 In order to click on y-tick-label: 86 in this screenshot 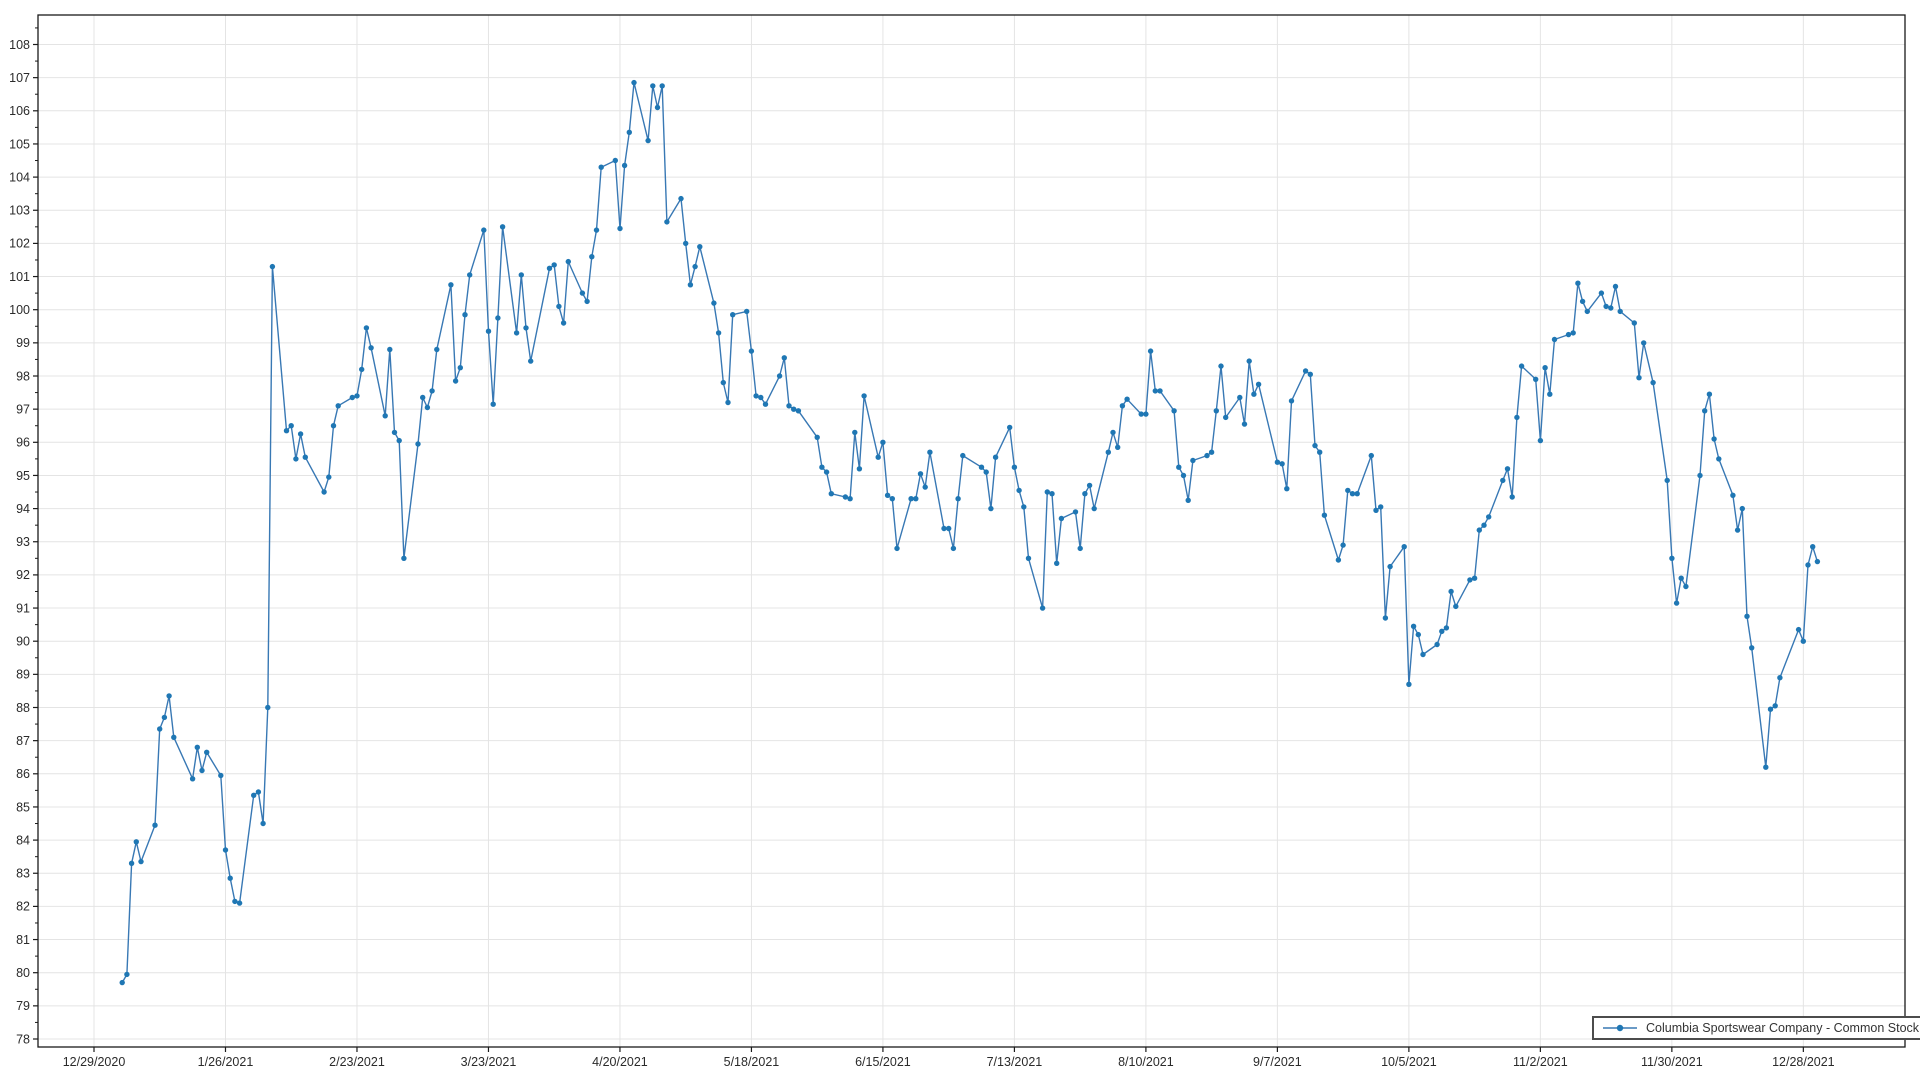, I will do `click(23, 774)`.